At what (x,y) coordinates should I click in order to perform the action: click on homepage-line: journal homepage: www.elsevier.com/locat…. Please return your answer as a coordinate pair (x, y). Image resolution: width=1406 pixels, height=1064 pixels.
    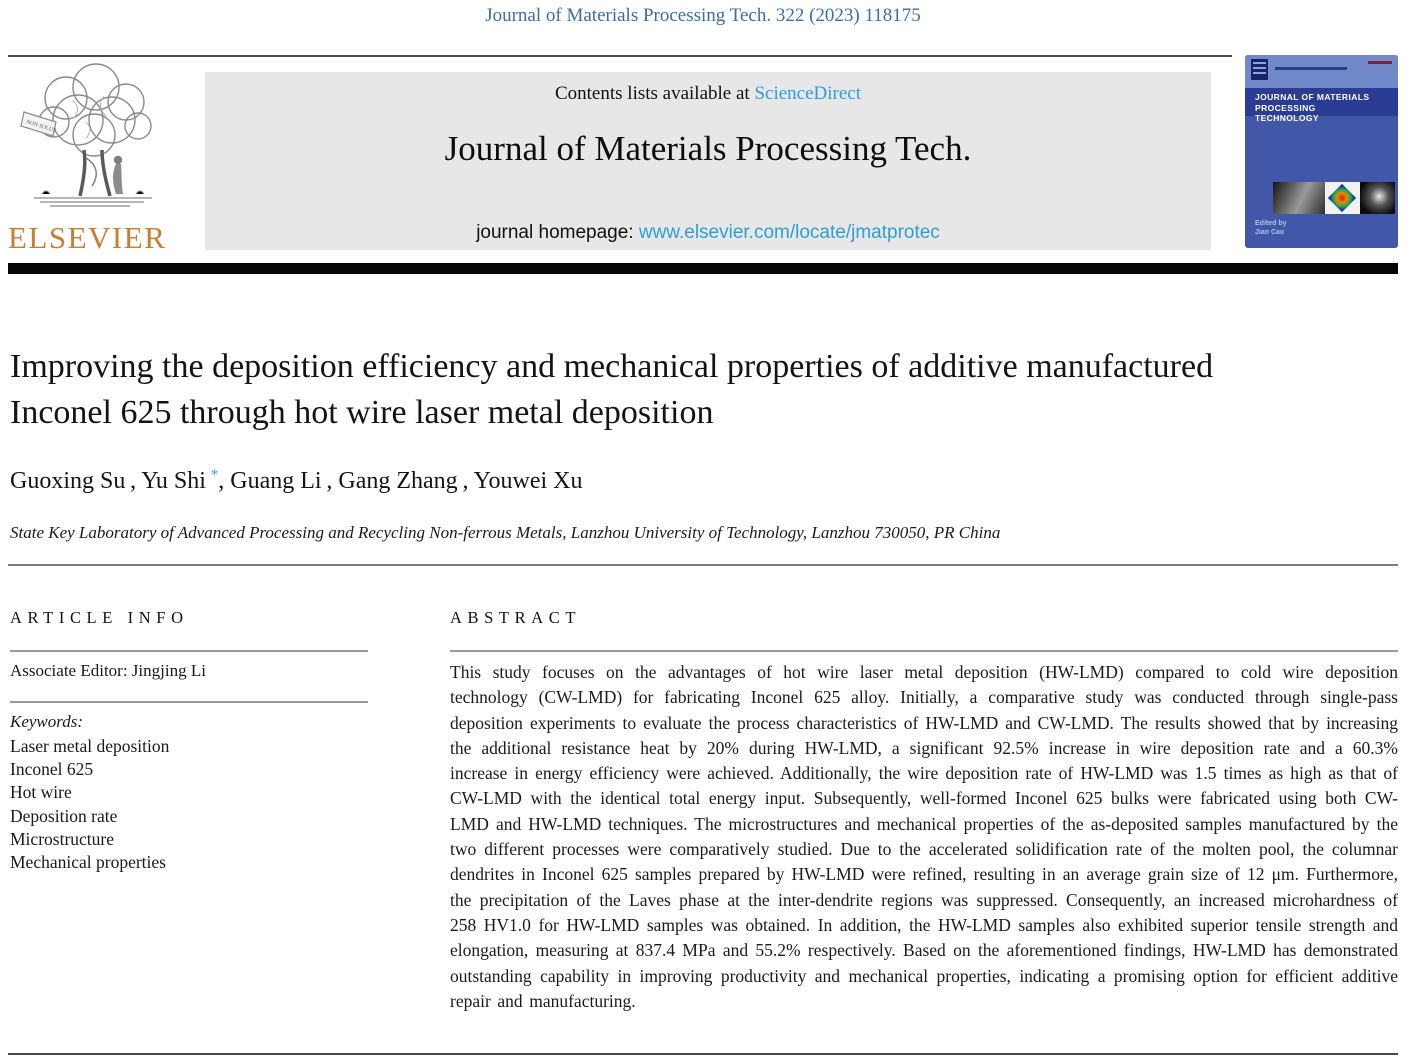
    Looking at the image, I should click on (708, 233).